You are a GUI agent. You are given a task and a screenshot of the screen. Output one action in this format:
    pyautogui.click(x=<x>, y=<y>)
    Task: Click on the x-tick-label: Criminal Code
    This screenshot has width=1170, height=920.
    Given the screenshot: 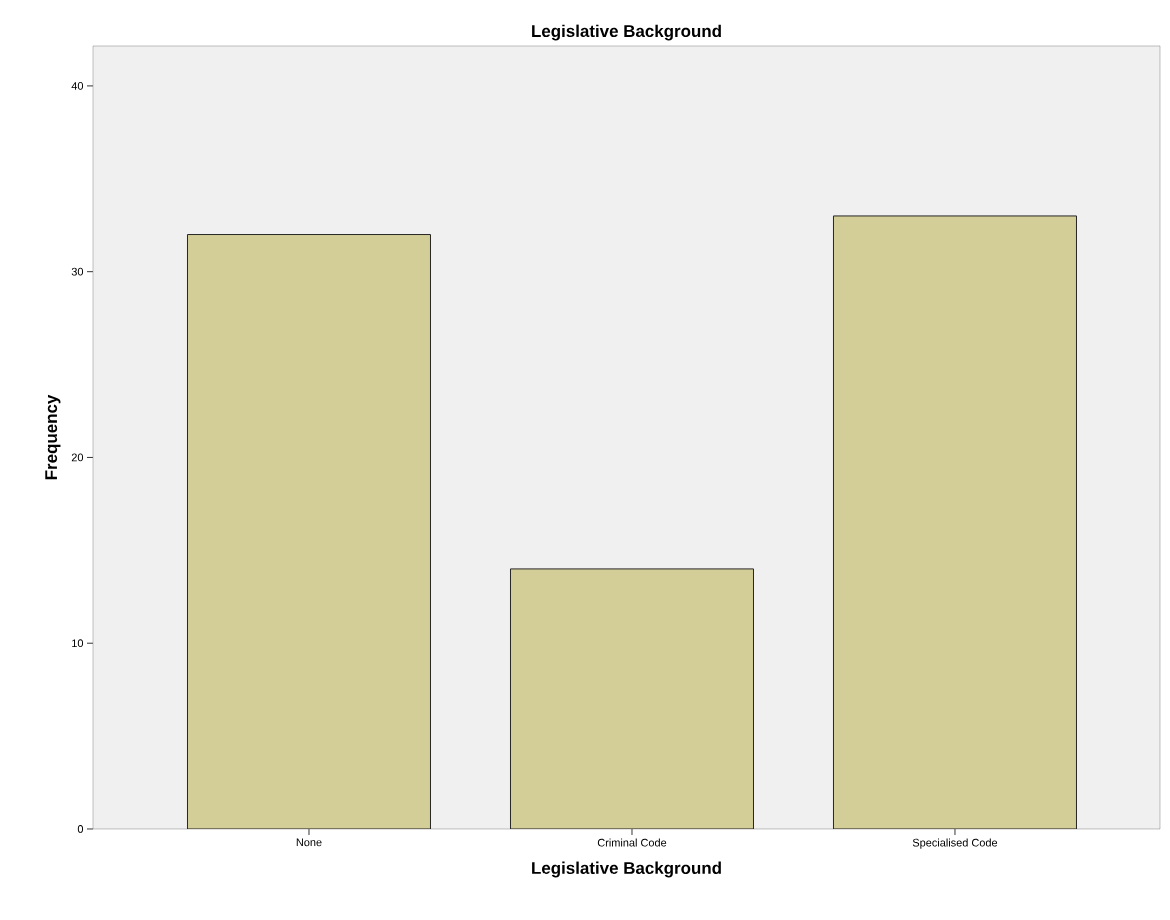 What is the action you would take?
    pyautogui.click(x=632, y=842)
    